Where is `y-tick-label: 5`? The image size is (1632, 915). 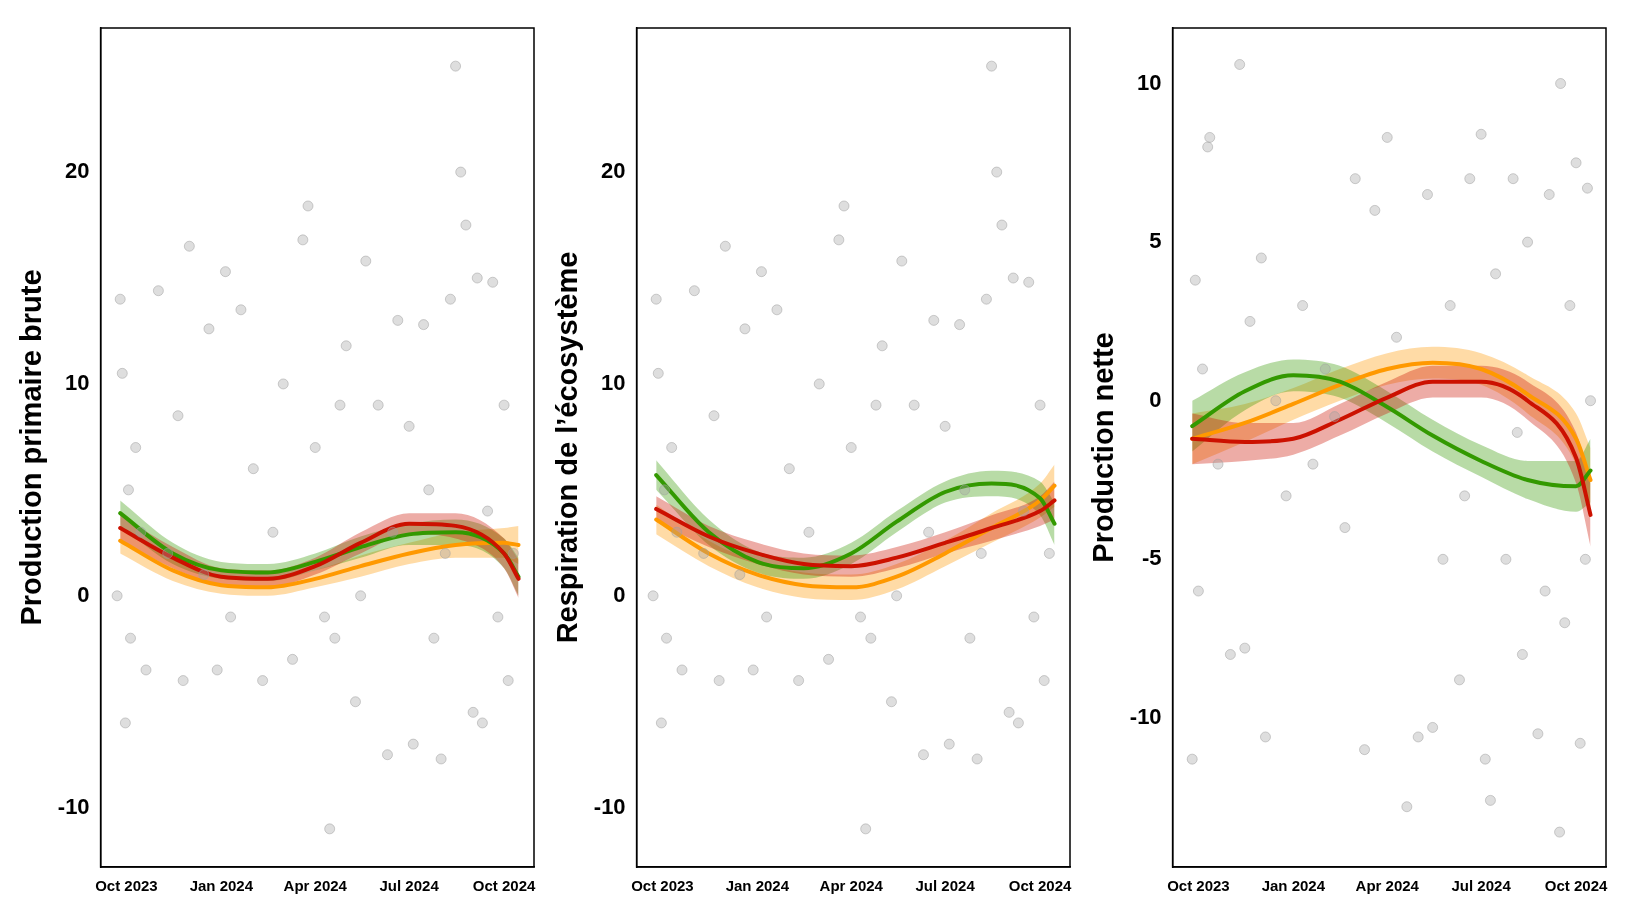
y-tick-label: 5 is located at coordinates (1155, 241).